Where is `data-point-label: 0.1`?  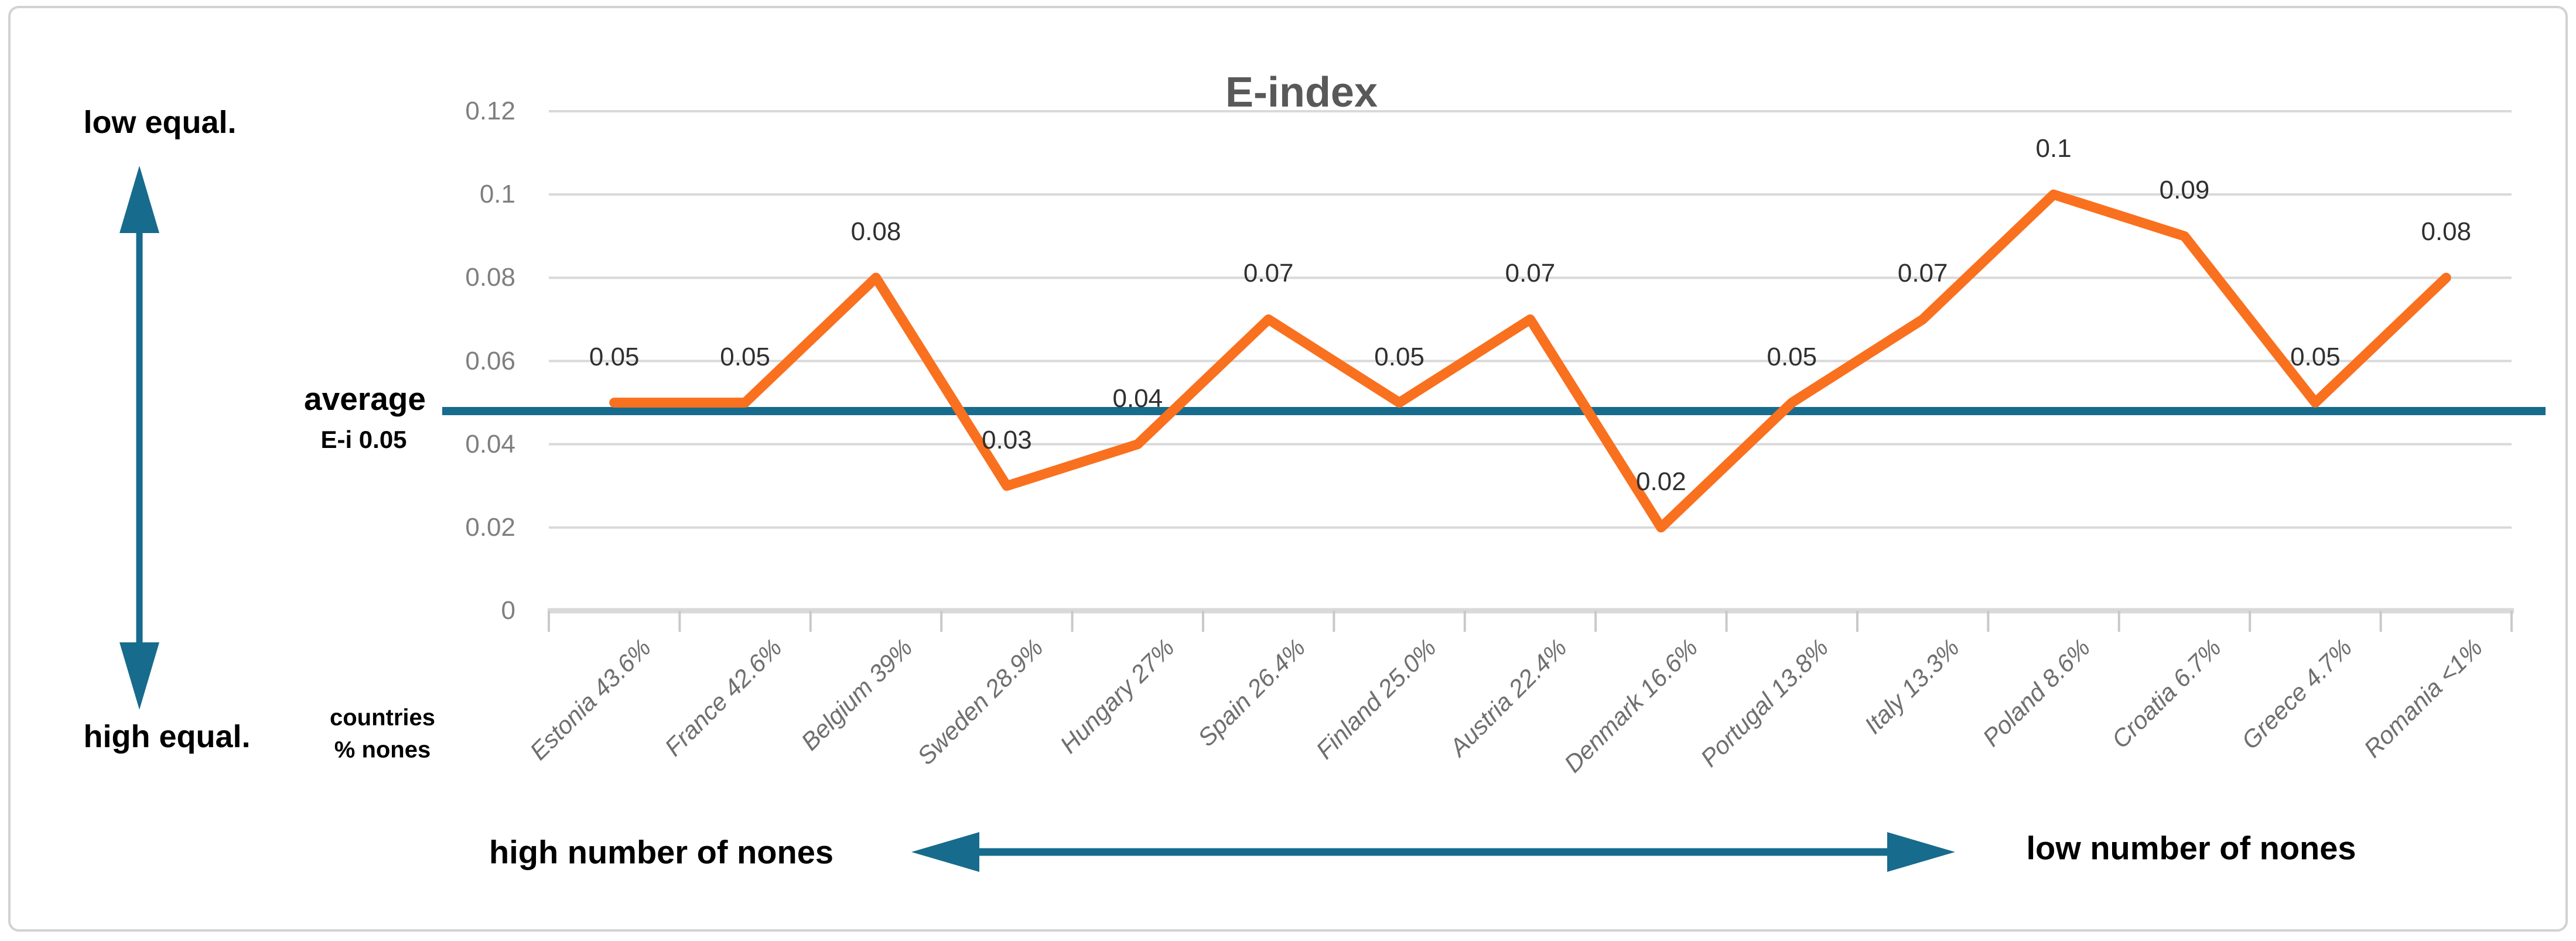
data-point-label: 0.1 is located at coordinates (2053, 148).